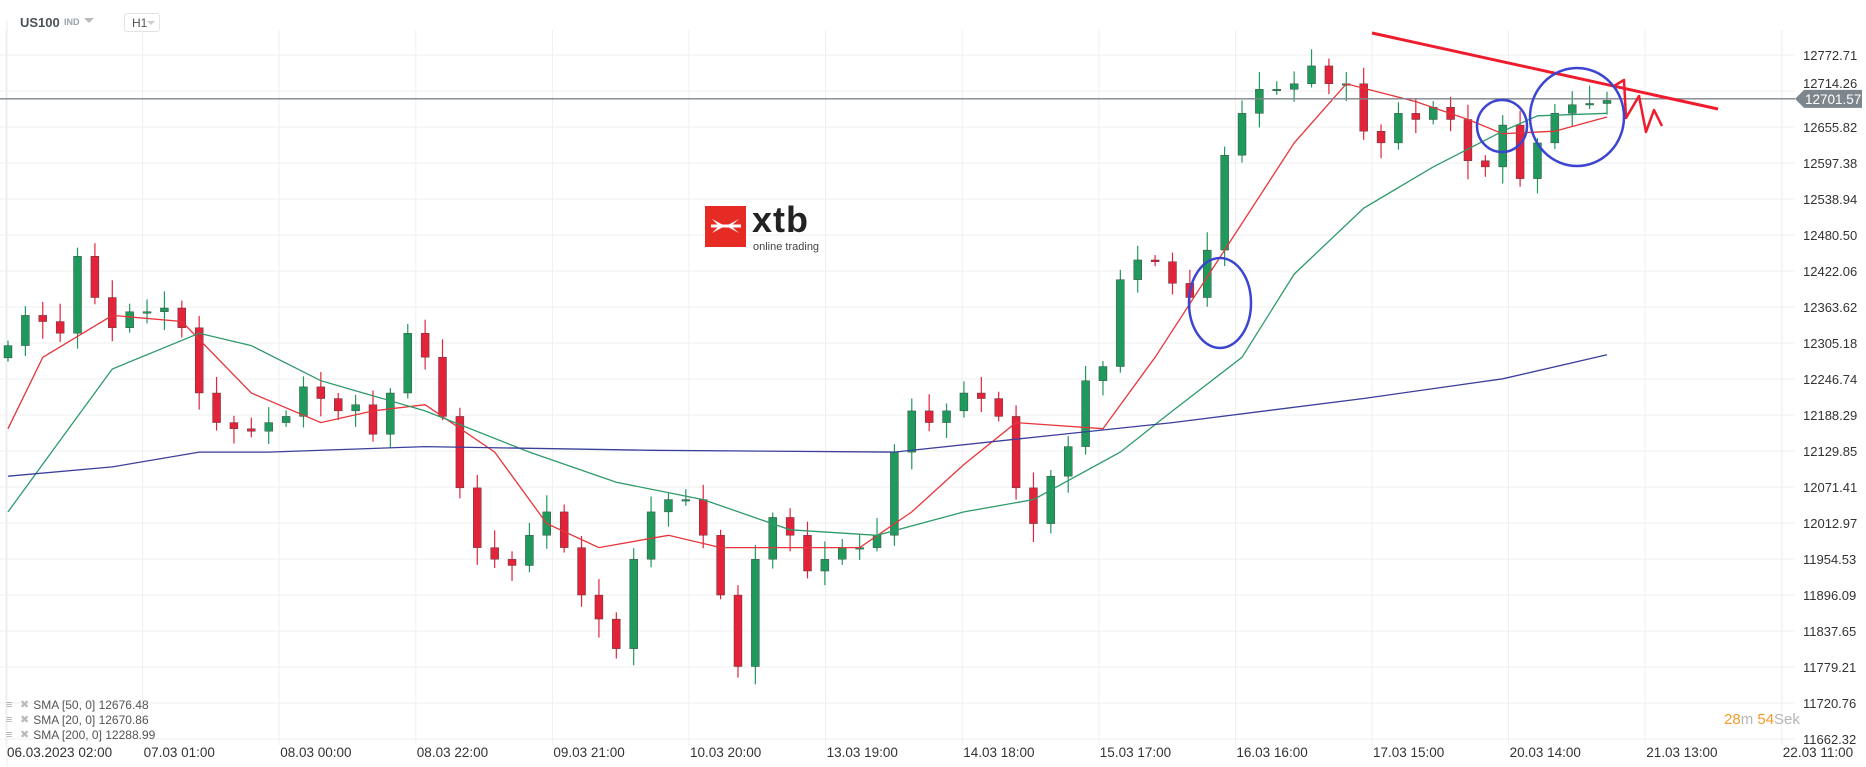 This screenshot has width=1866, height=767. I want to click on x-axis-tick-label: 09.03 21:00, so click(588, 752).